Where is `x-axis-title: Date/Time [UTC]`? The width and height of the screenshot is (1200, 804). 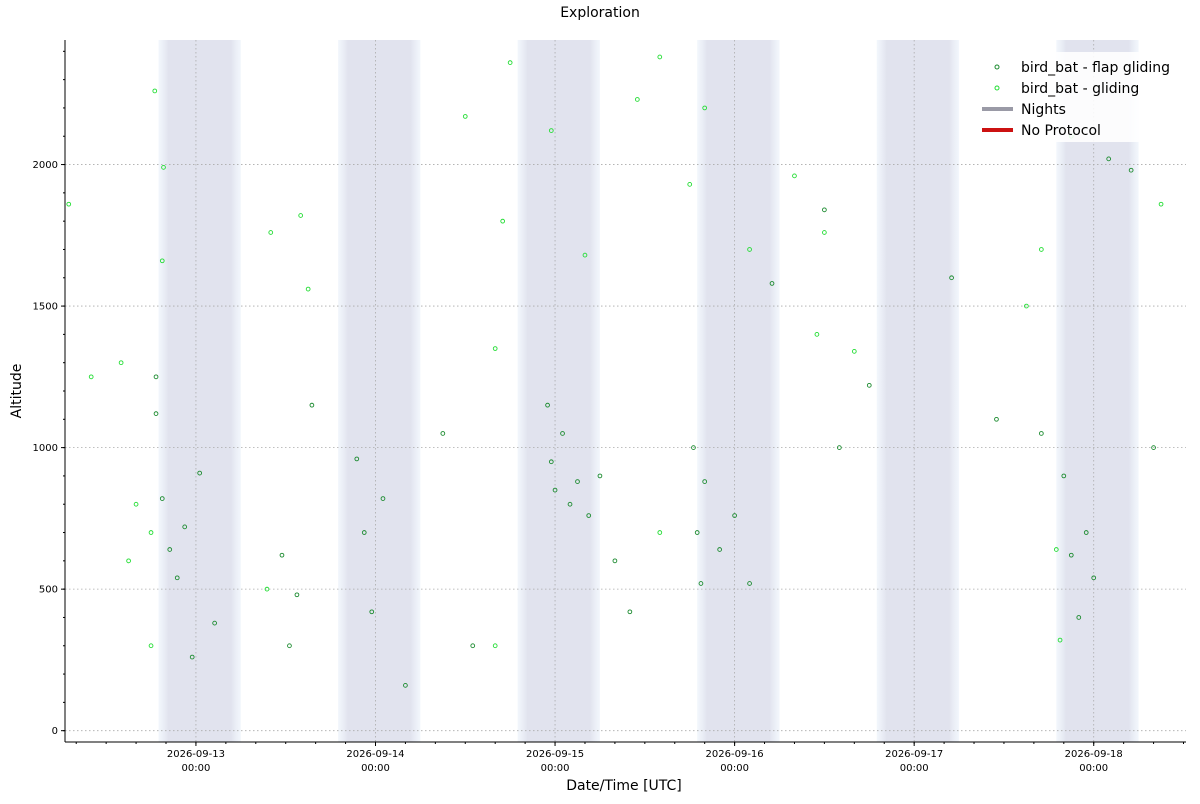
x-axis-title: Date/Time [UTC] is located at coordinates (624, 786).